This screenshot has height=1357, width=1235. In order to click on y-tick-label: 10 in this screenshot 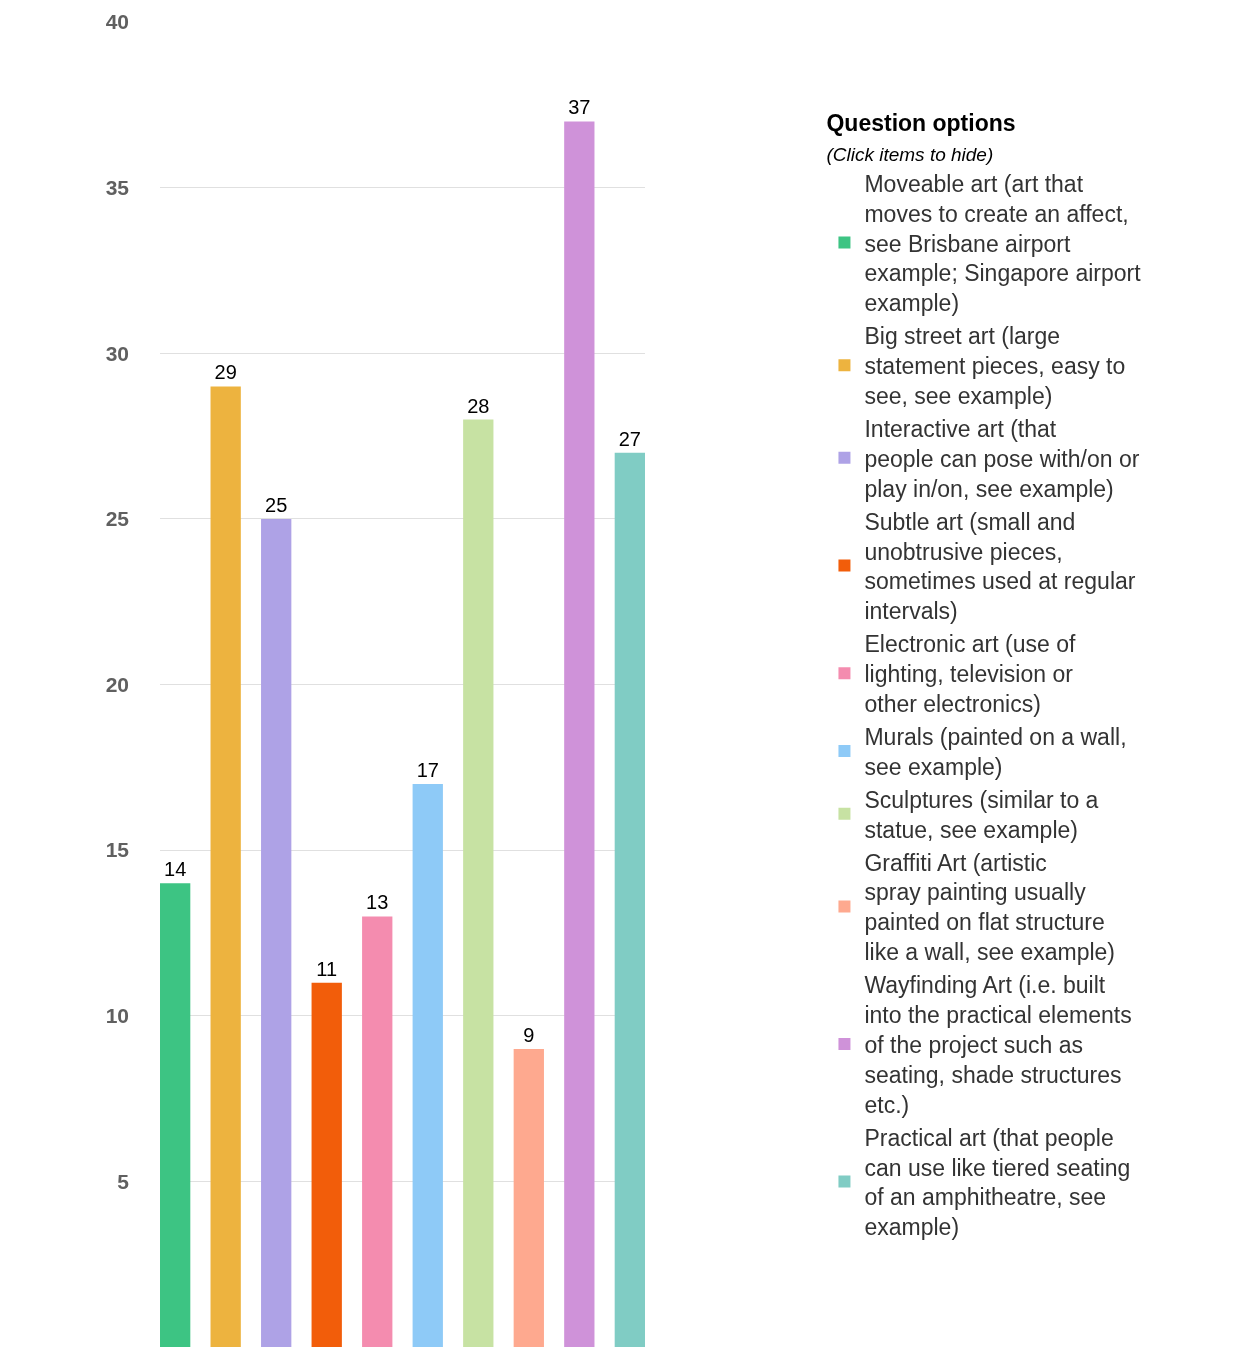, I will do `click(117, 1016)`.